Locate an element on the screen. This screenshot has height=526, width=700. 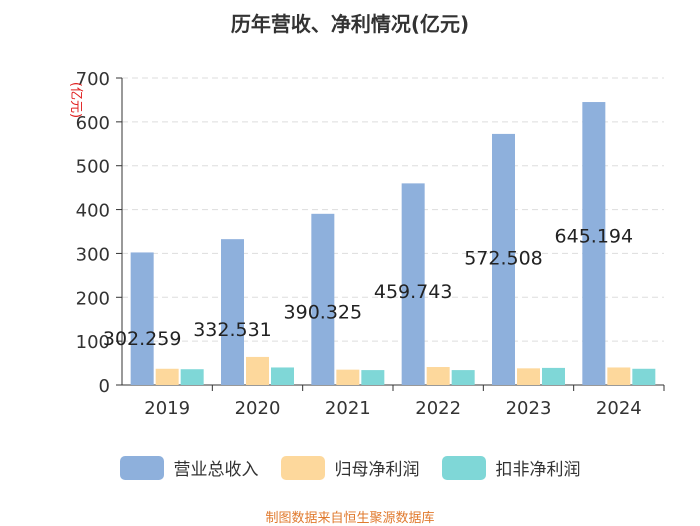
data-label: 302.259 is located at coordinates (142, 339).